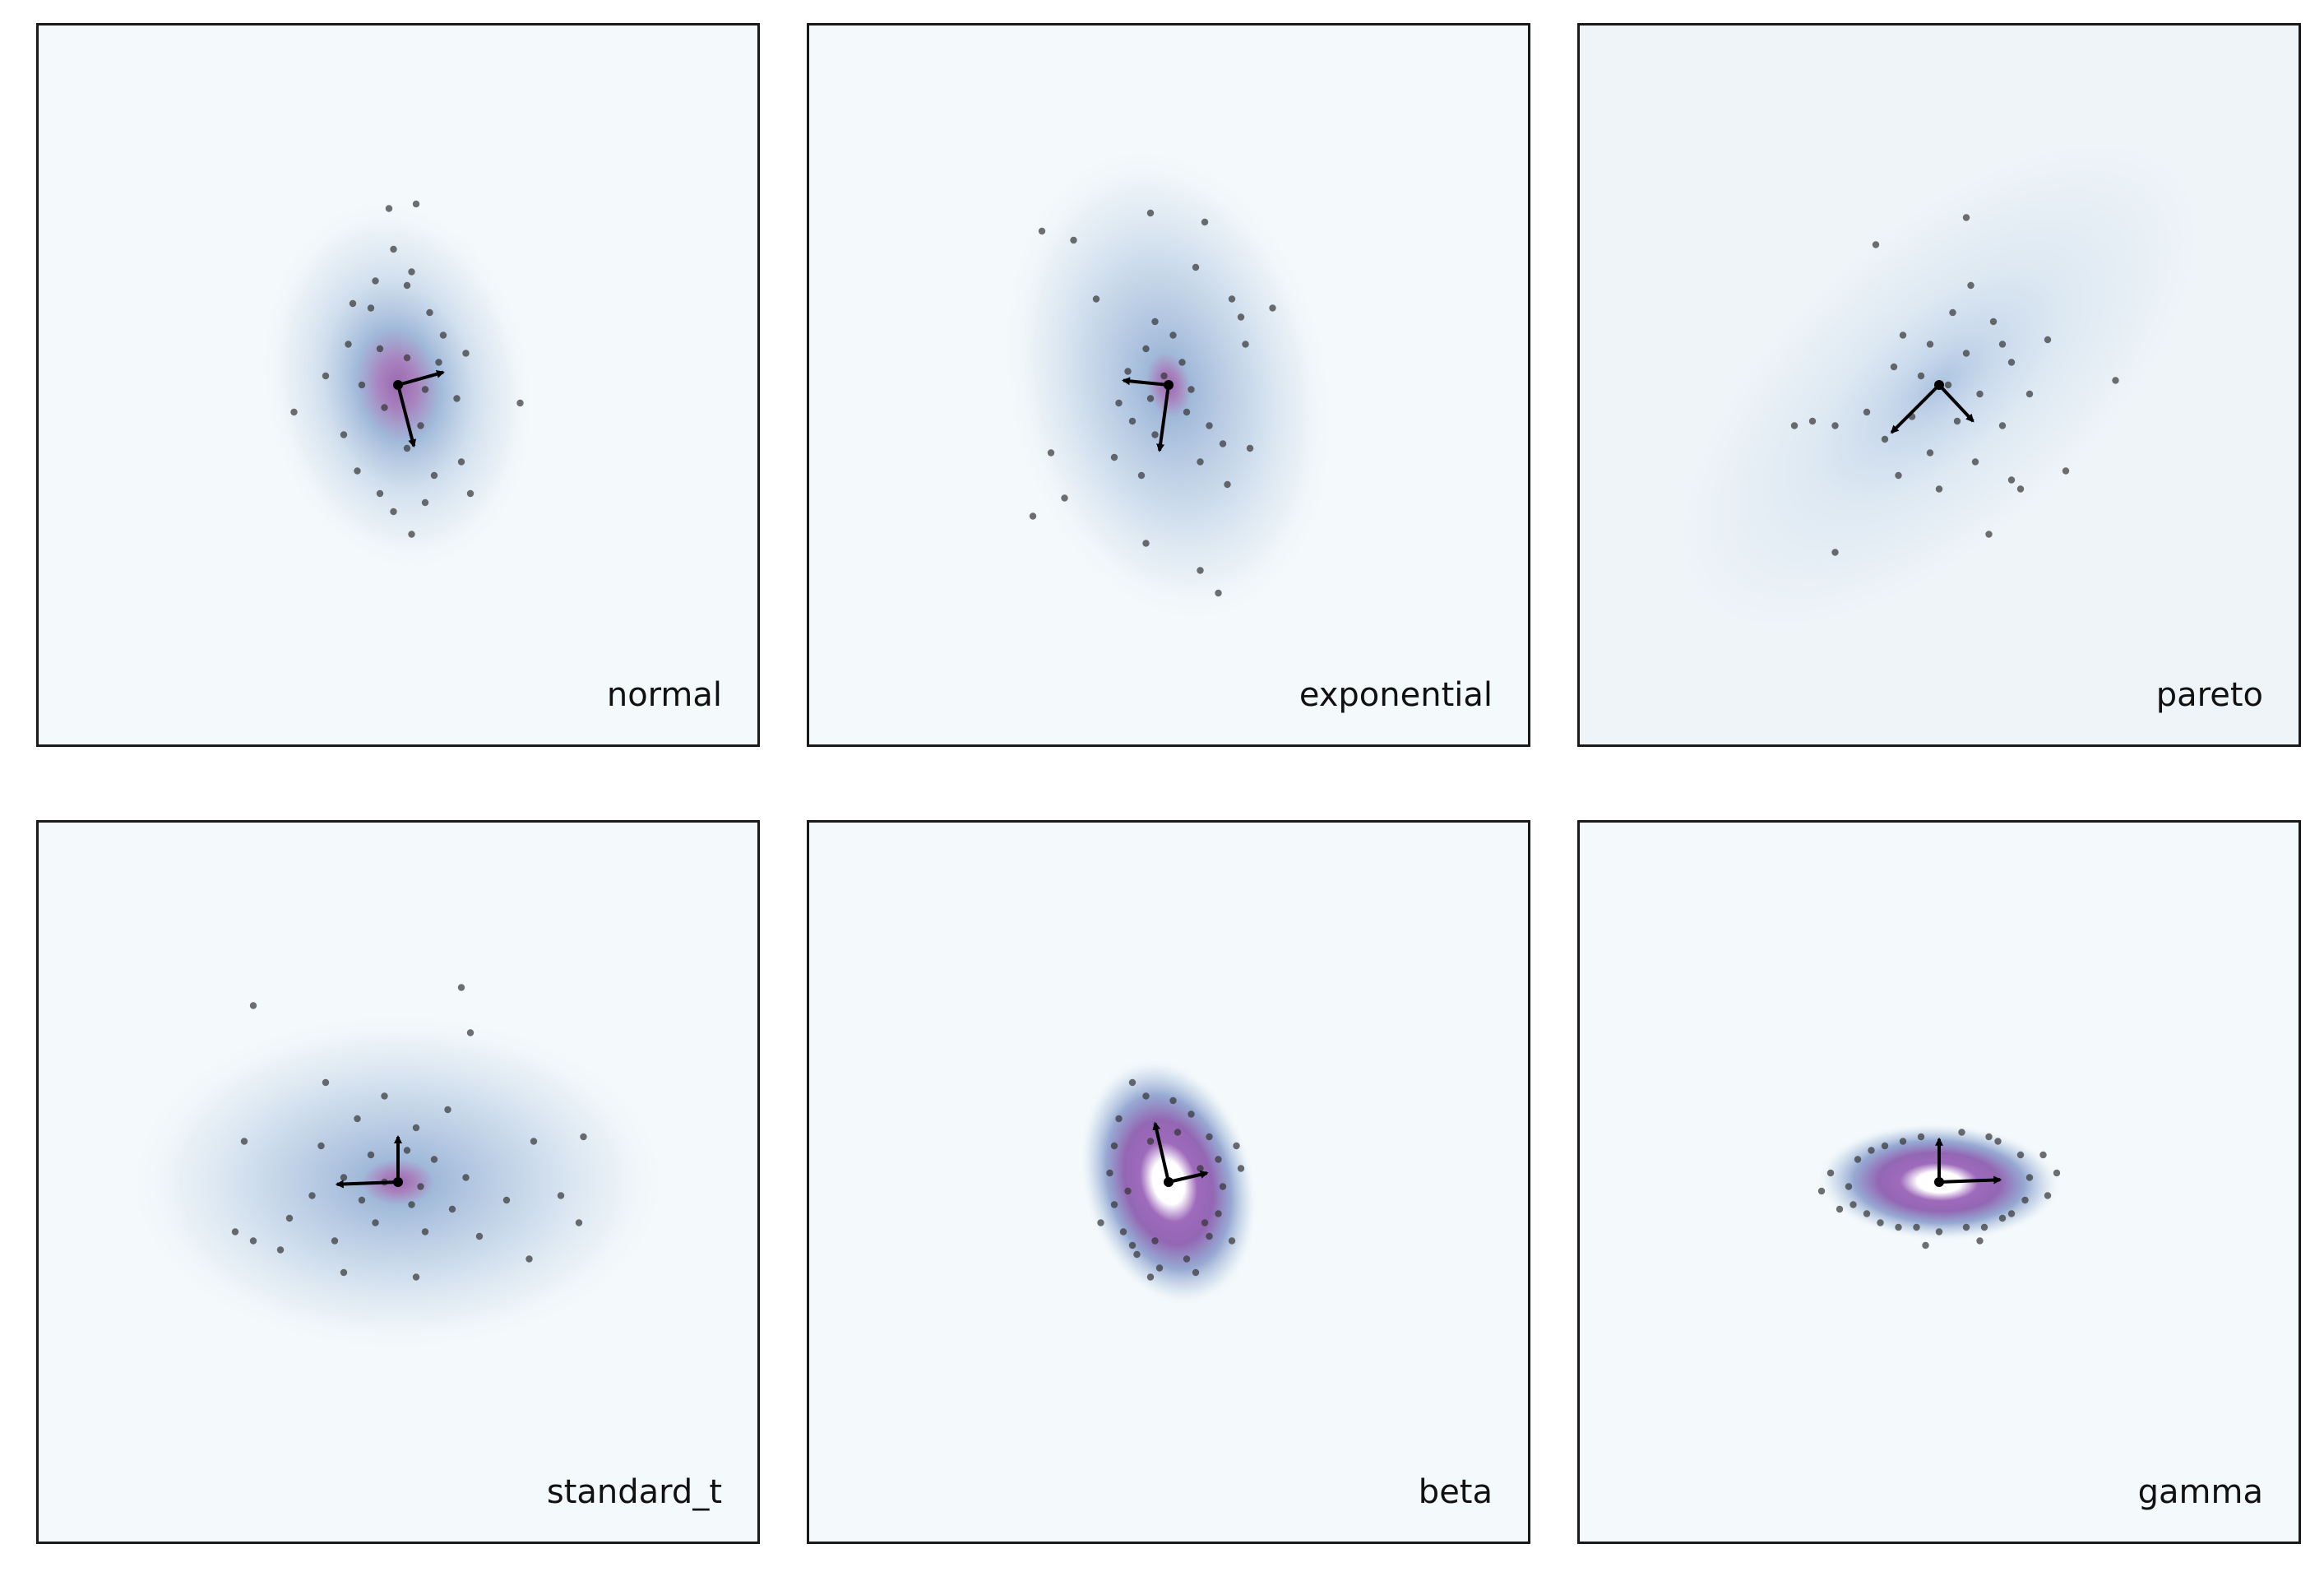 The image size is (2324, 1581). I want to click on panel-label: beta, so click(1455, 1492).